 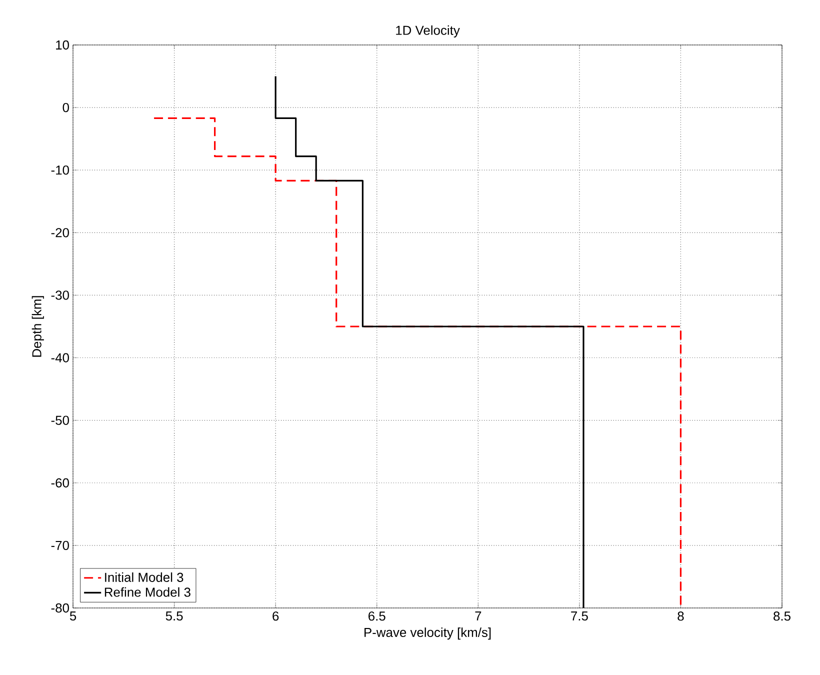 I want to click on x-tick-label: 8, so click(x=681, y=616).